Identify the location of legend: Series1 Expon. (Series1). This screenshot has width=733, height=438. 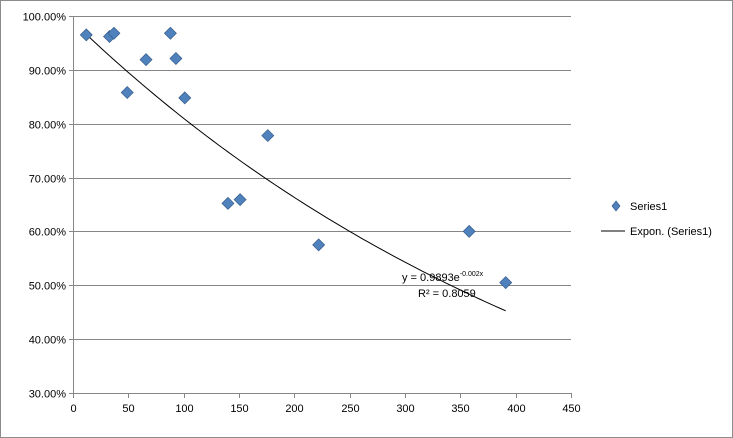
(656, 219).